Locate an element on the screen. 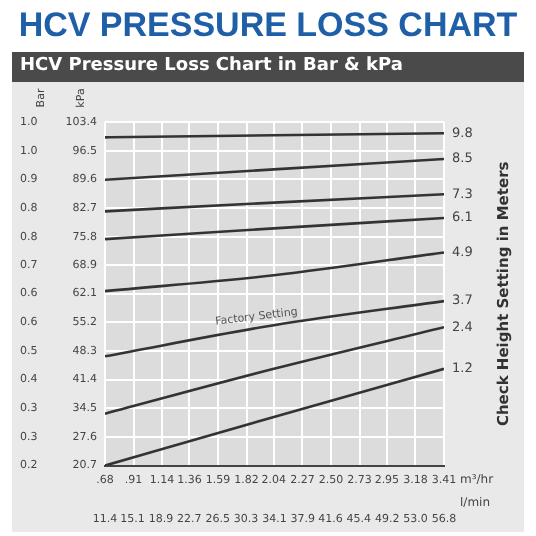 The image size is (536, 536). chart-title: HCV PRESSURE LOSS CHART is located at coordinates (268, 26).